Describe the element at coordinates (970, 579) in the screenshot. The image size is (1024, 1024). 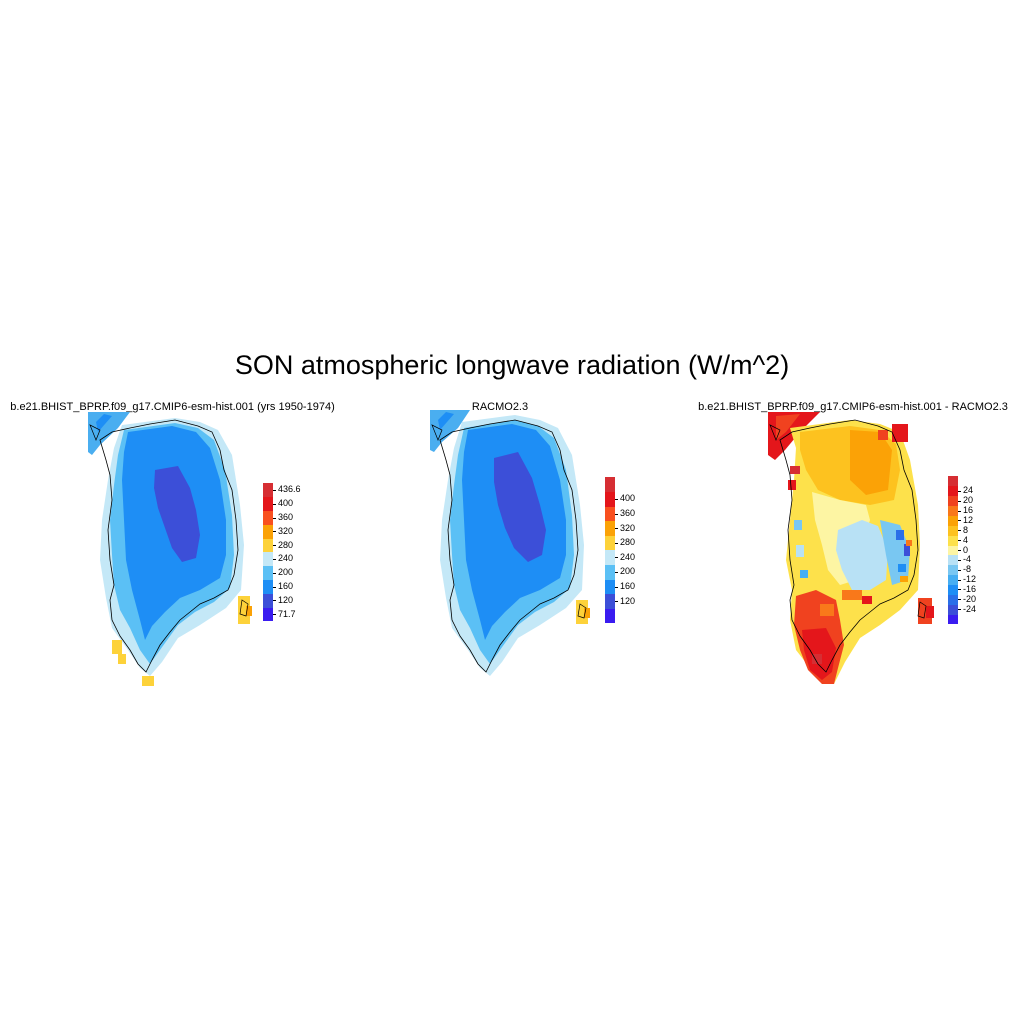
I see `colorbar-label: -12` at that location.